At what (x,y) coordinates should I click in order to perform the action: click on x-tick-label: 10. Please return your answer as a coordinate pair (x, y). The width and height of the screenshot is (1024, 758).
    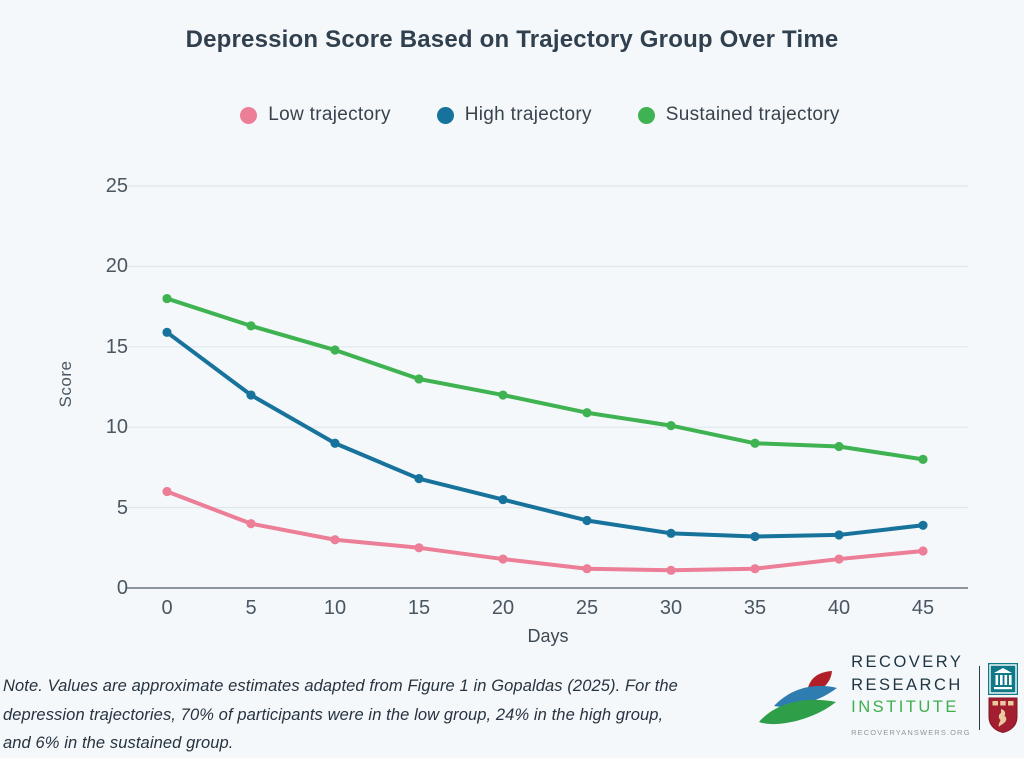
    Looking at the image, I should click on (335, 608).